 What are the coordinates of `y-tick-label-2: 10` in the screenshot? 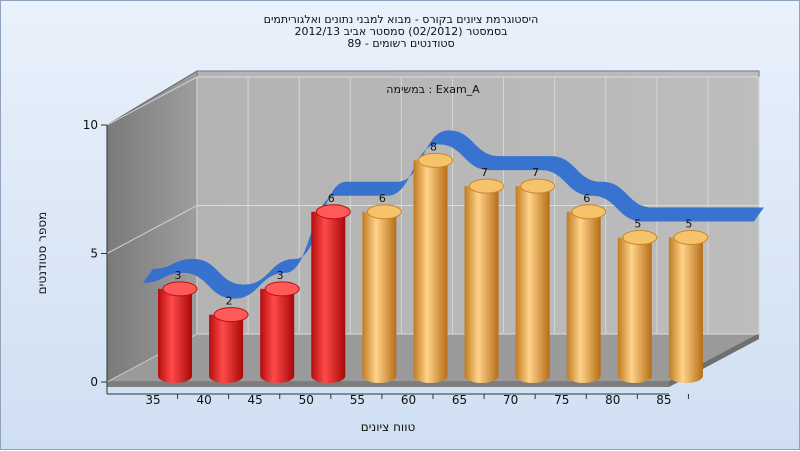 It's located at (90, 125).